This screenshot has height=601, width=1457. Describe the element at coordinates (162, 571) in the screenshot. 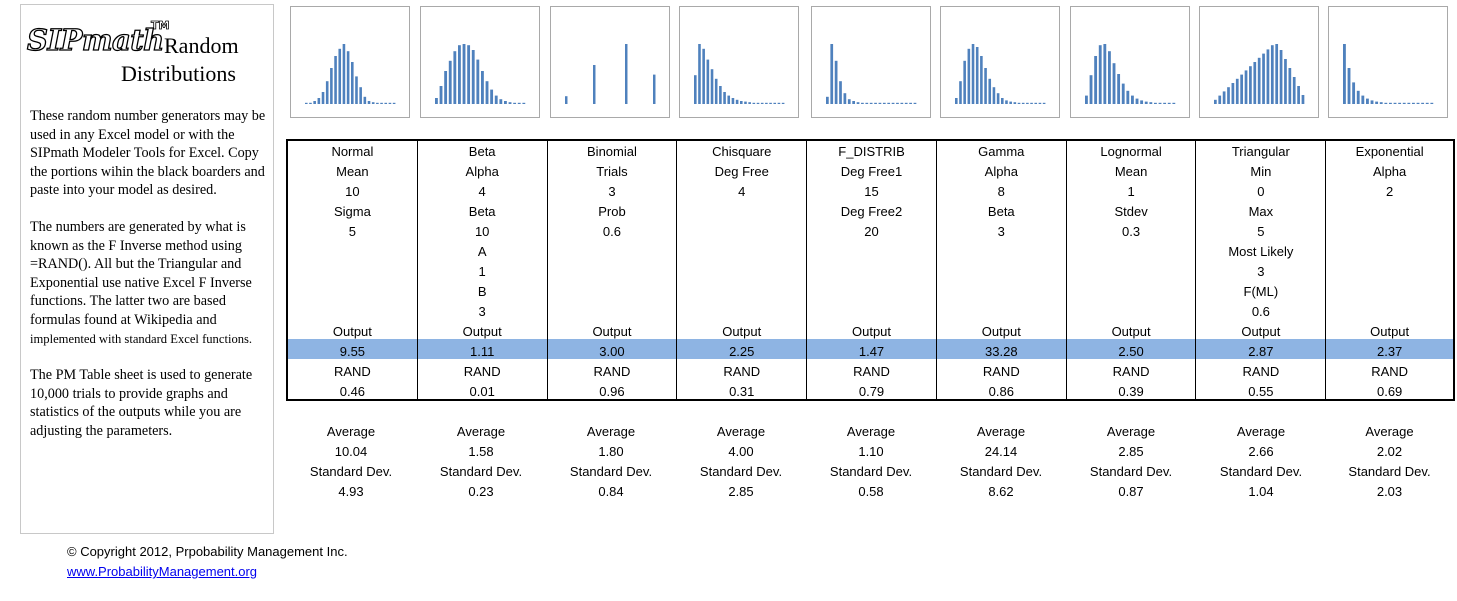

I see `website-link: www.ProbabilityManagement.org` at that location.